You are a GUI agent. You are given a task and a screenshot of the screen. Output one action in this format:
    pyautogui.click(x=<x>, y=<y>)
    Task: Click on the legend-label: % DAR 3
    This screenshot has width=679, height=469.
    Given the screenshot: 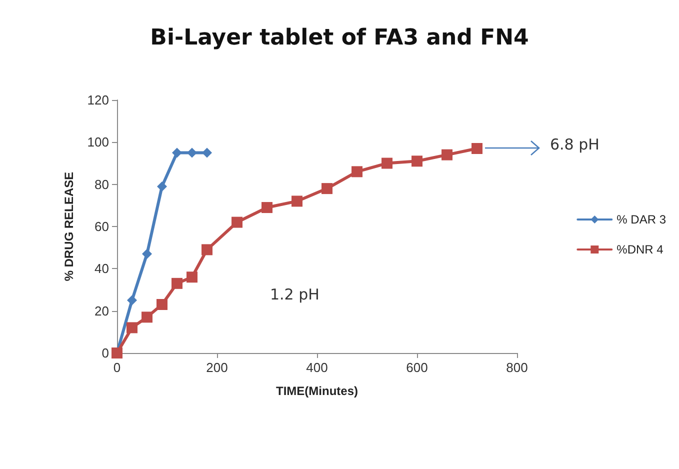 What is the action you would take?
    pyautogui.click(x=641, y=219)
    